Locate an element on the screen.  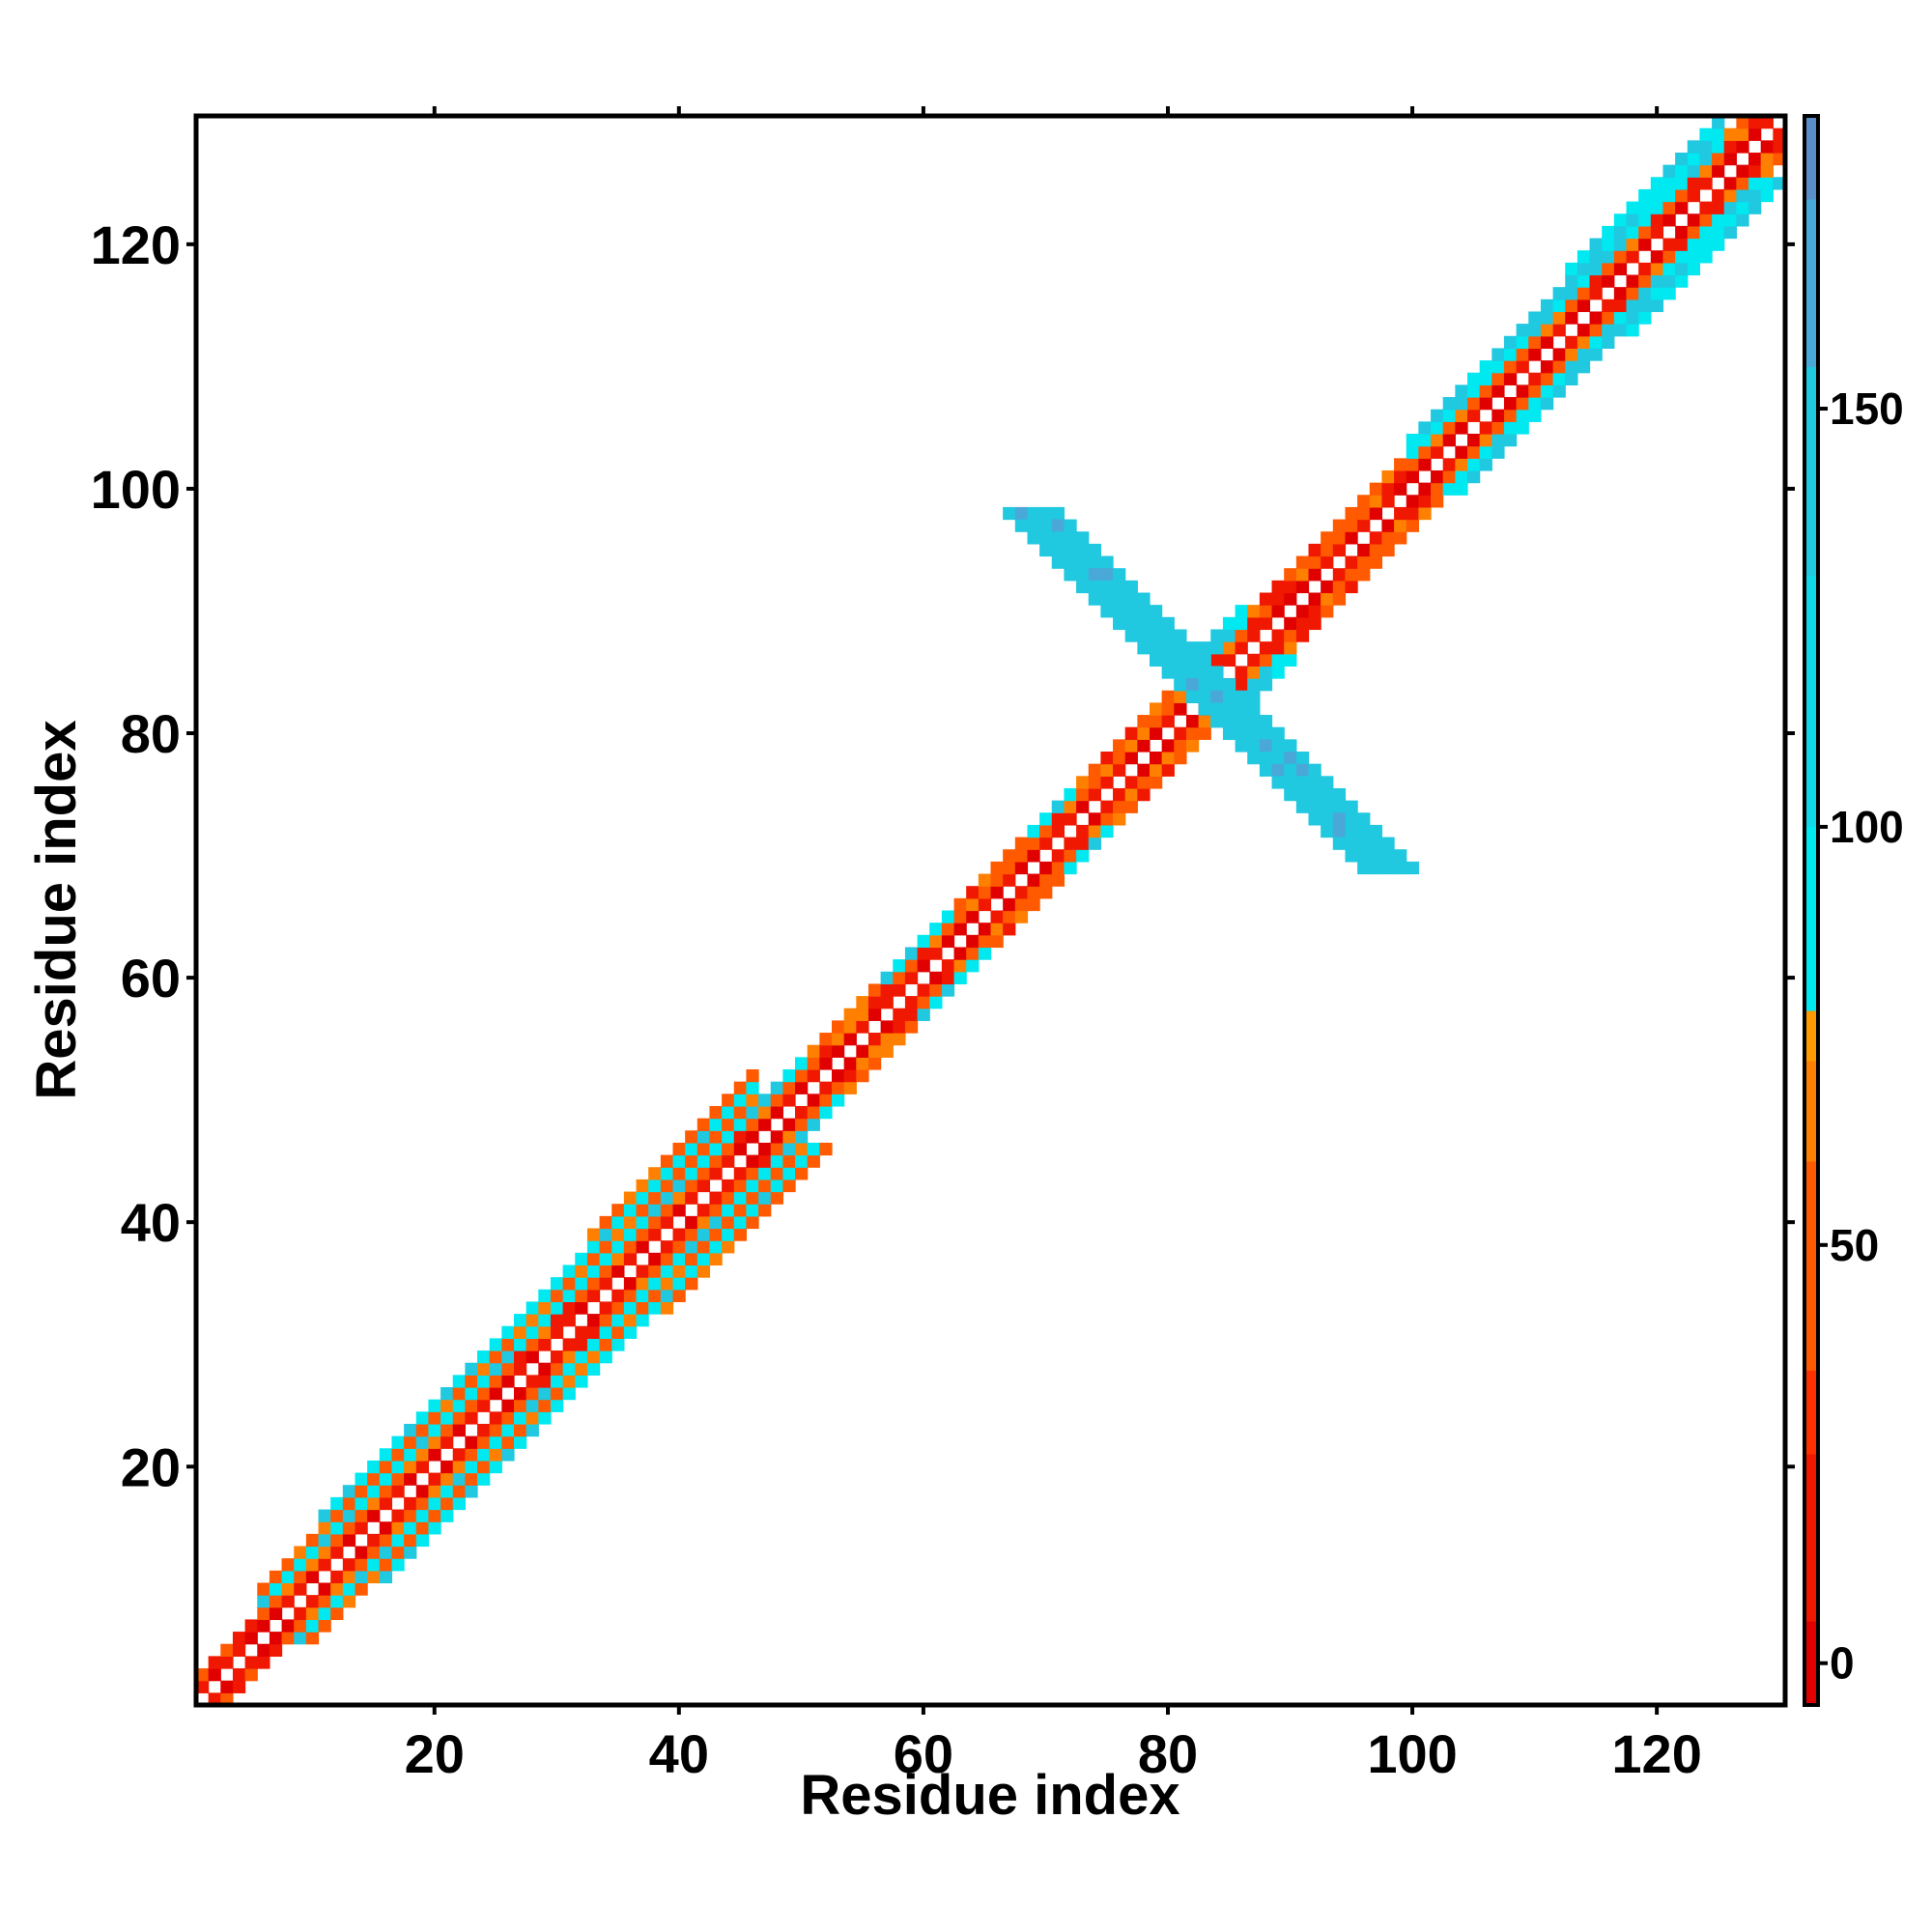
x-tick-label: 80 is located at coordinates (1168, 1753).